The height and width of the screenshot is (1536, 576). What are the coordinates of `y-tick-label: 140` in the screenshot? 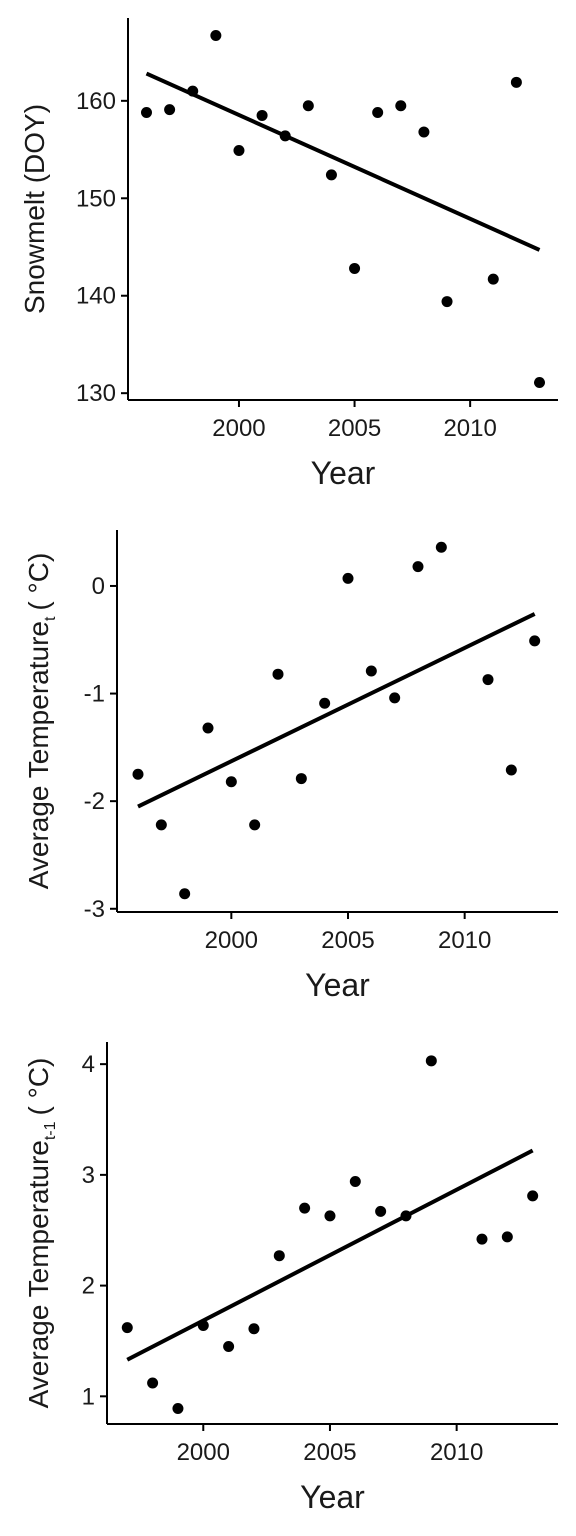 It's located at (96, 296).